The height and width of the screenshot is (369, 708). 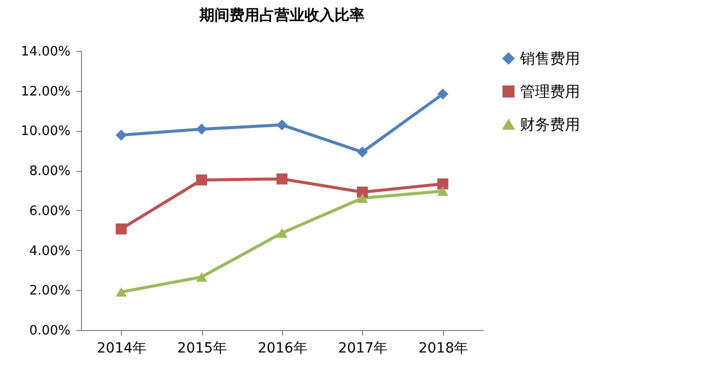 I want to click on y-tick-label: 10.00%, so click(x=45, y=132).